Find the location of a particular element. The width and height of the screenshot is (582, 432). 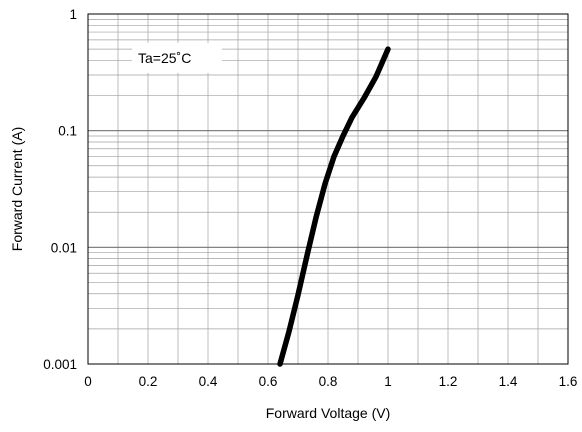

series-layer is located at coordinates (334, 206).